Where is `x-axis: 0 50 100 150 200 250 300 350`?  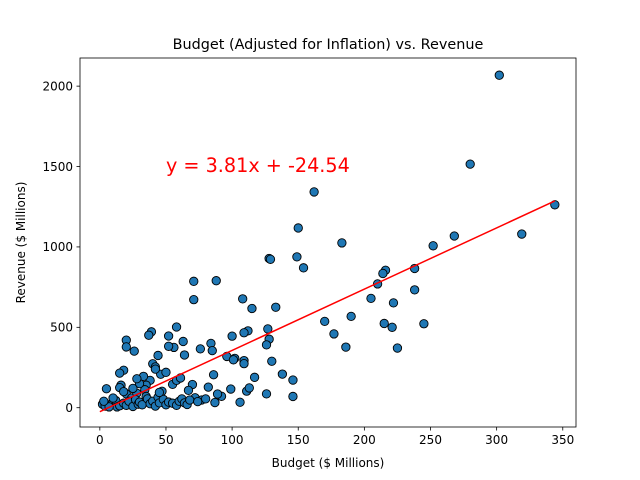 x-axis: 0 50 100 150 200 250 300 350 is located at coordinates (335, 437).